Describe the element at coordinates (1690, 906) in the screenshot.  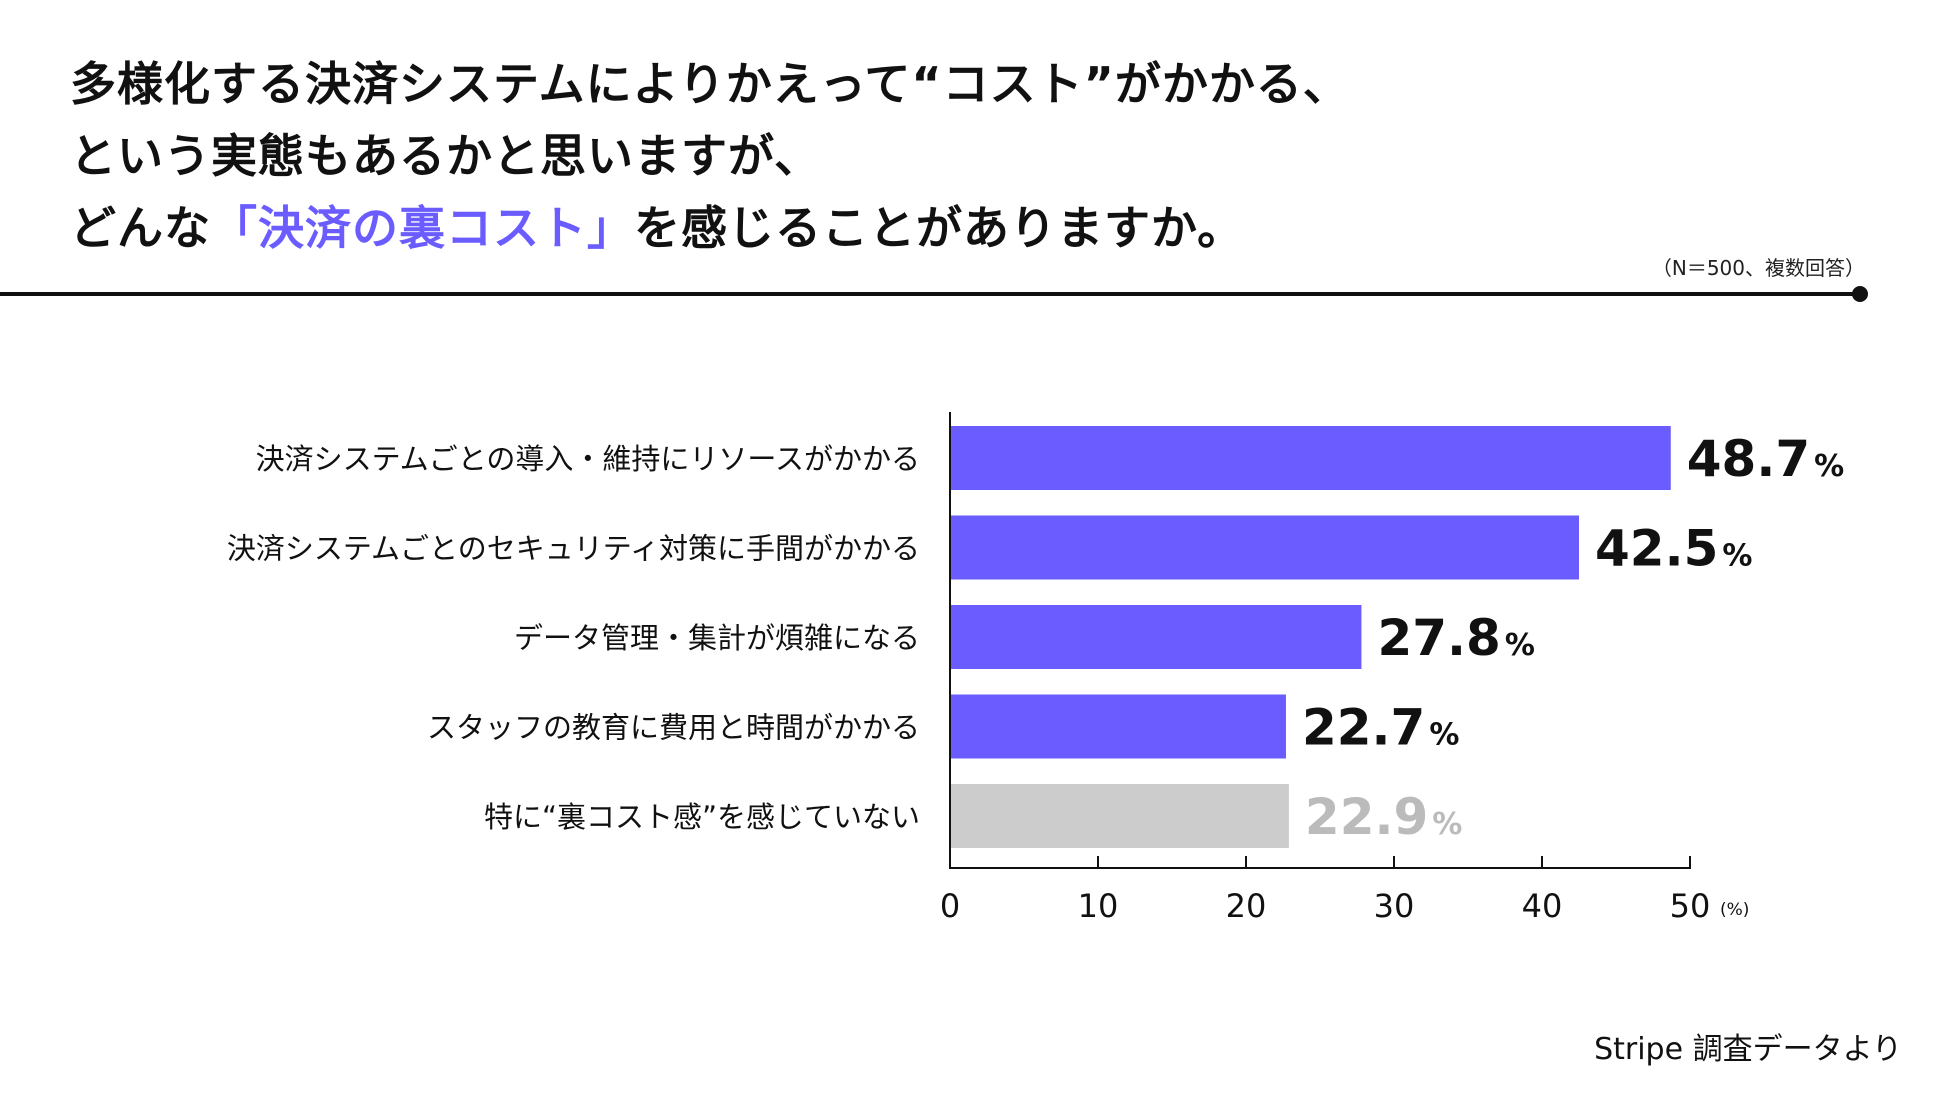
I see `x-tick-label: 50` at that location.